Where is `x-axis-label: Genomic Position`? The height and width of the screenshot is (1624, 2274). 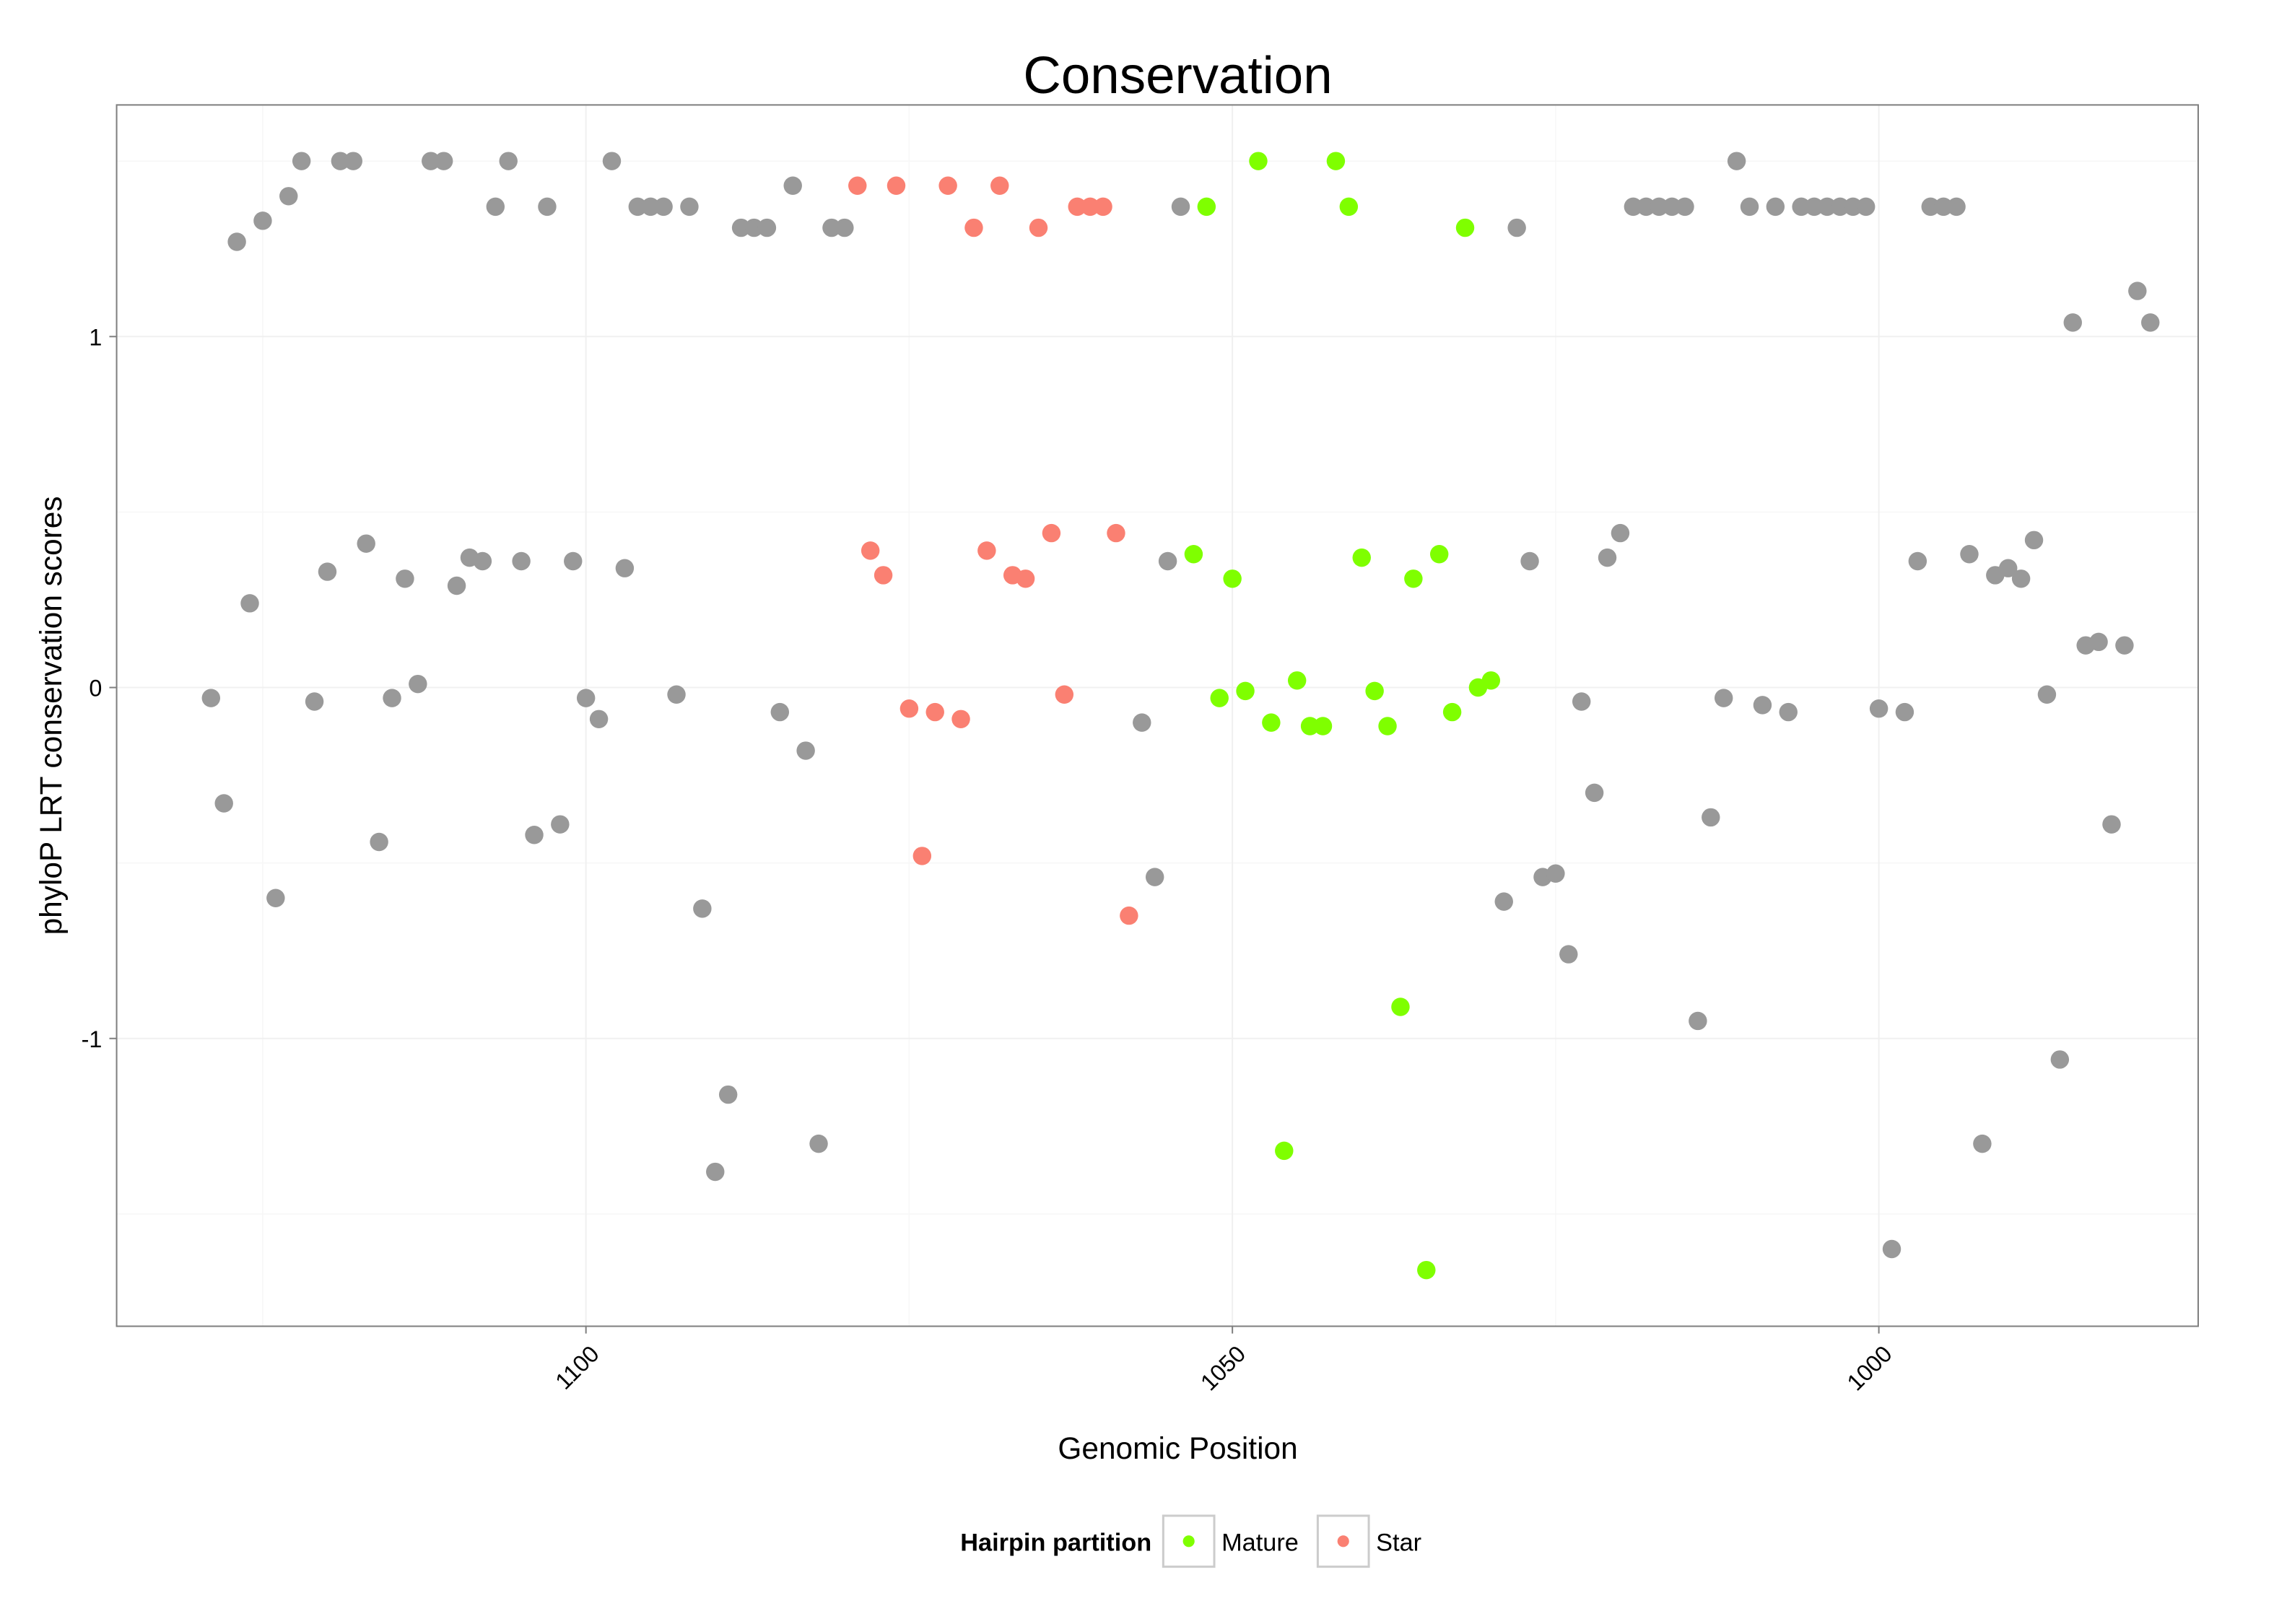 x-axis-label: Genomic Position is located at coordinates (1178, 1448).